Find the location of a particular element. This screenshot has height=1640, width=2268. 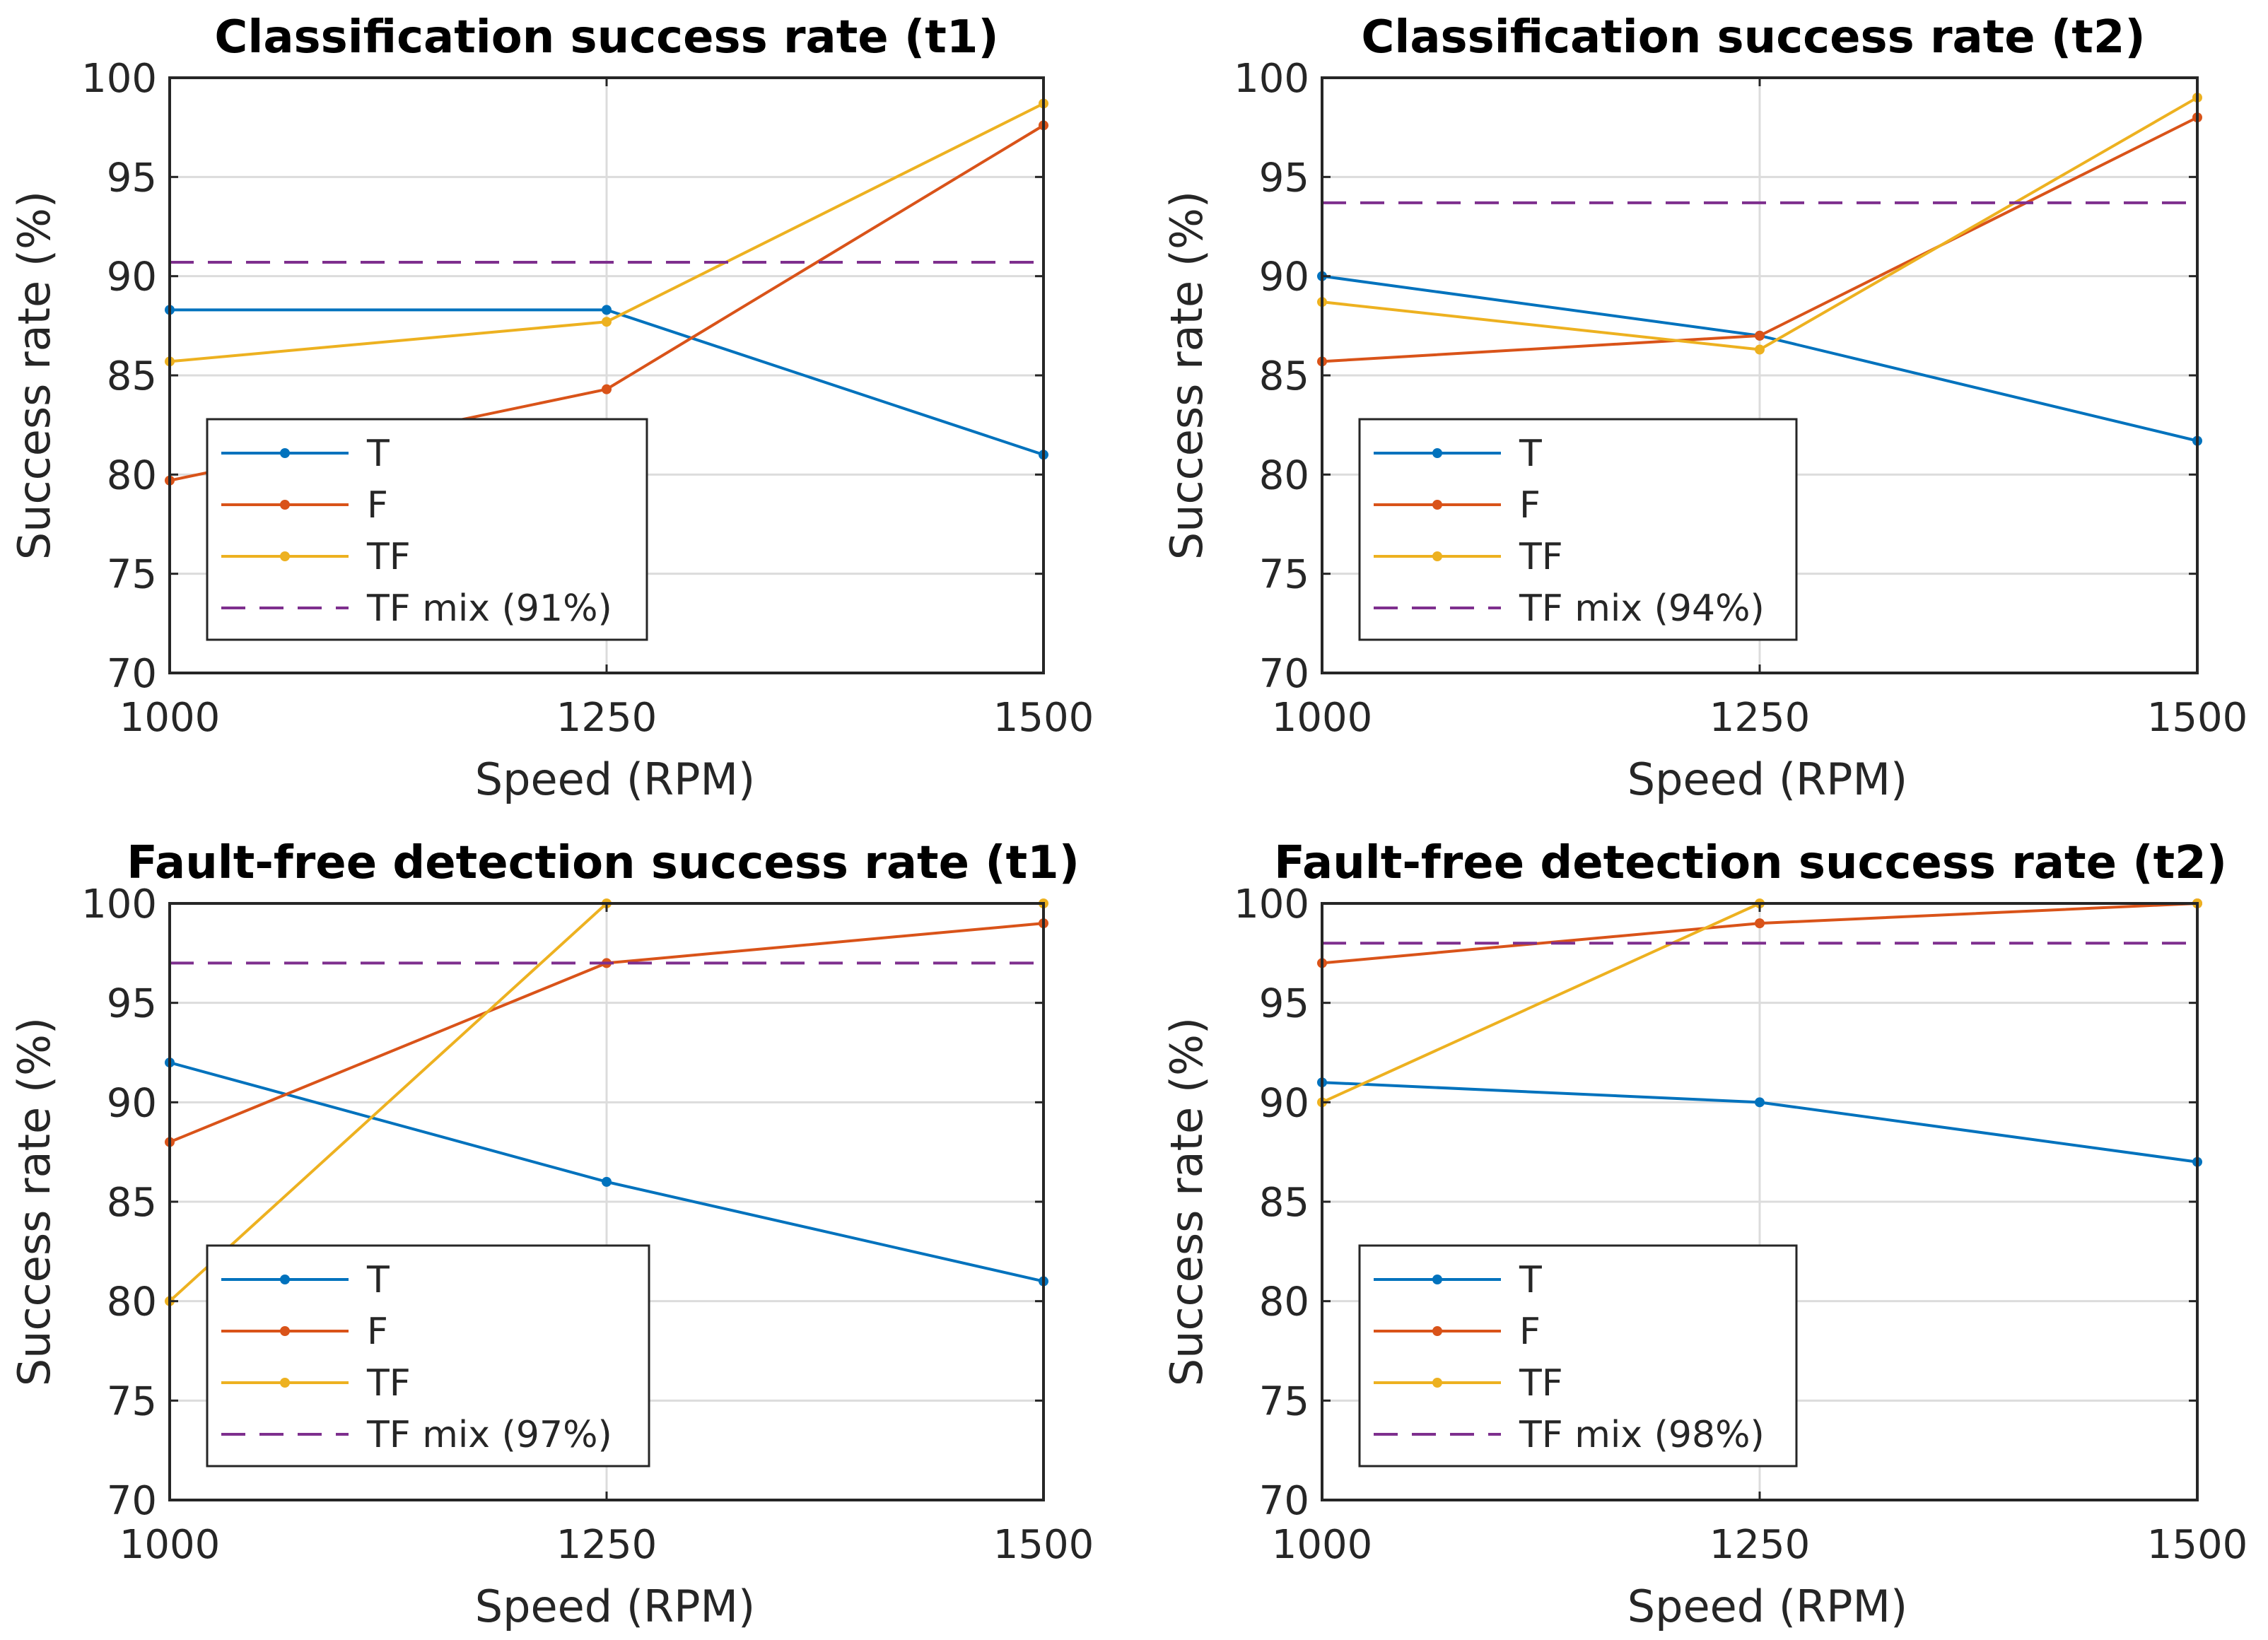

chart-title: Fault-free detection success rate (t2) is located at coordinates (1751, 863).